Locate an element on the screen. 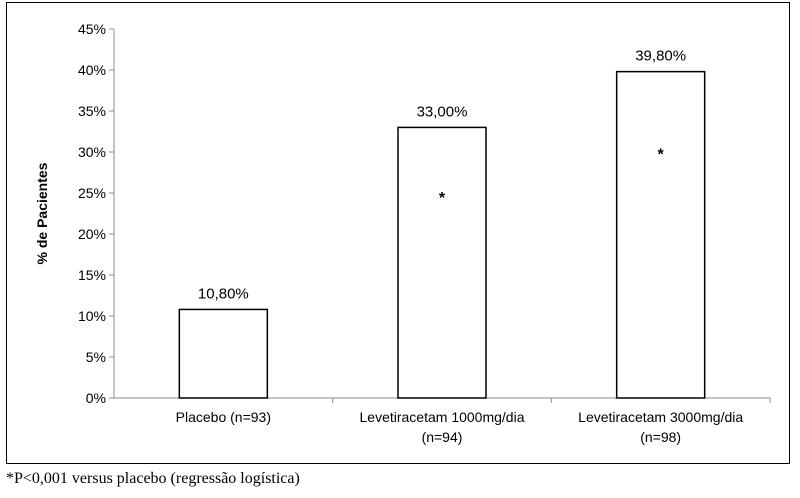  y-tick-label: 15% is located at coordinates (92, 275).